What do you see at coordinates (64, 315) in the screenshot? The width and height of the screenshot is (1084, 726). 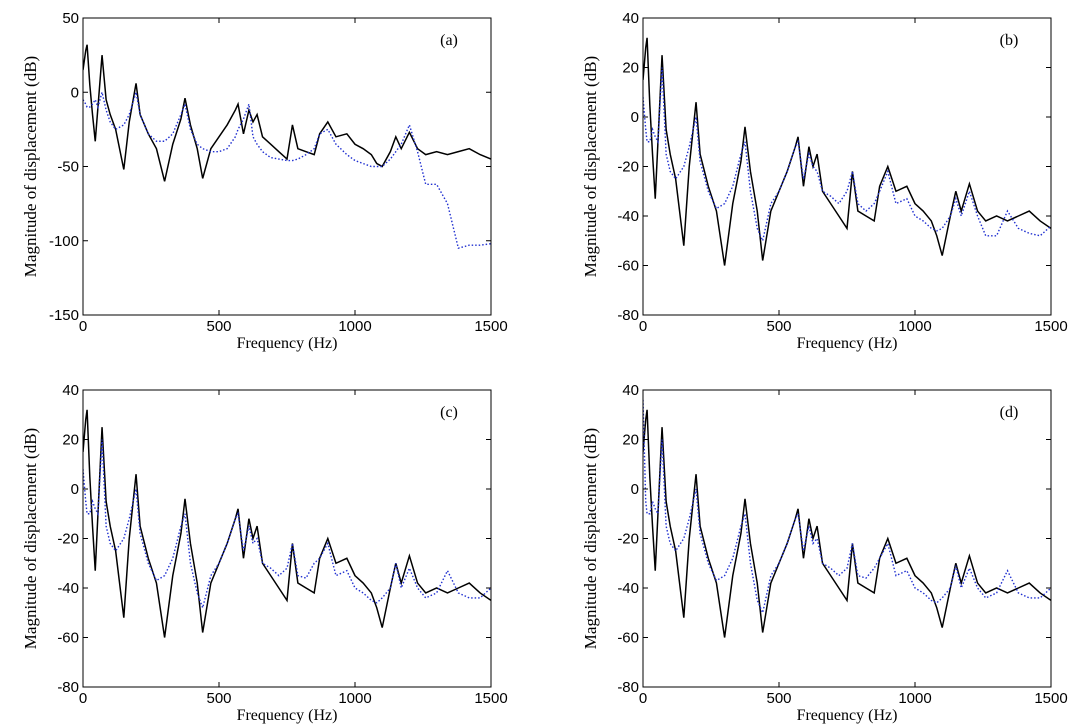 I see `y-tick-label: -150` at bounding box center [64, 315].